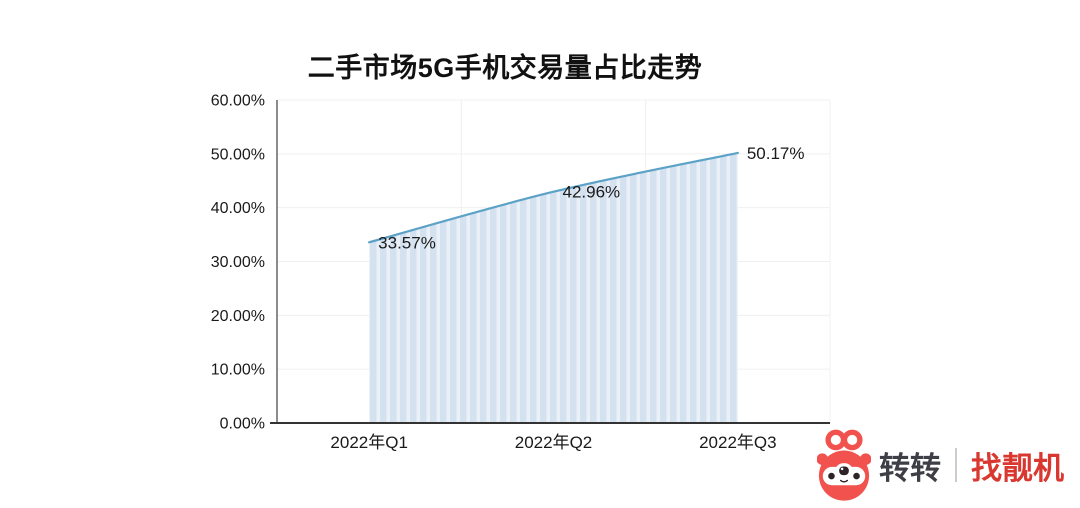  I want to click on mascot-mouth, so click(844, 481).